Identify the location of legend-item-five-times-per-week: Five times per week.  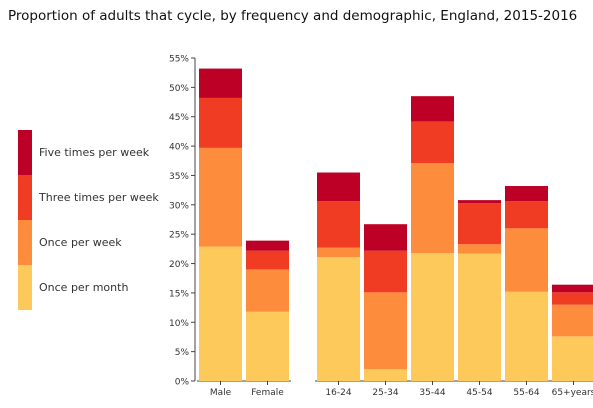
(98, 152).